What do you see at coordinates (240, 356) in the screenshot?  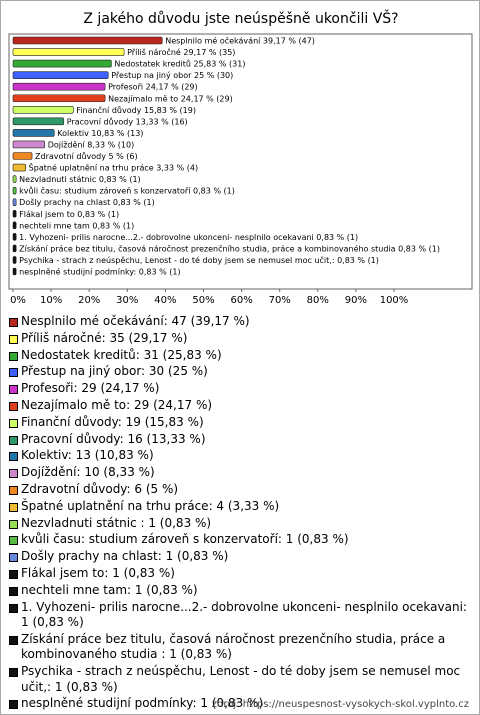 I see `legend-item: Nedostatek kreditů: 31 (25,83 %)` at bounding box center [240, 356].